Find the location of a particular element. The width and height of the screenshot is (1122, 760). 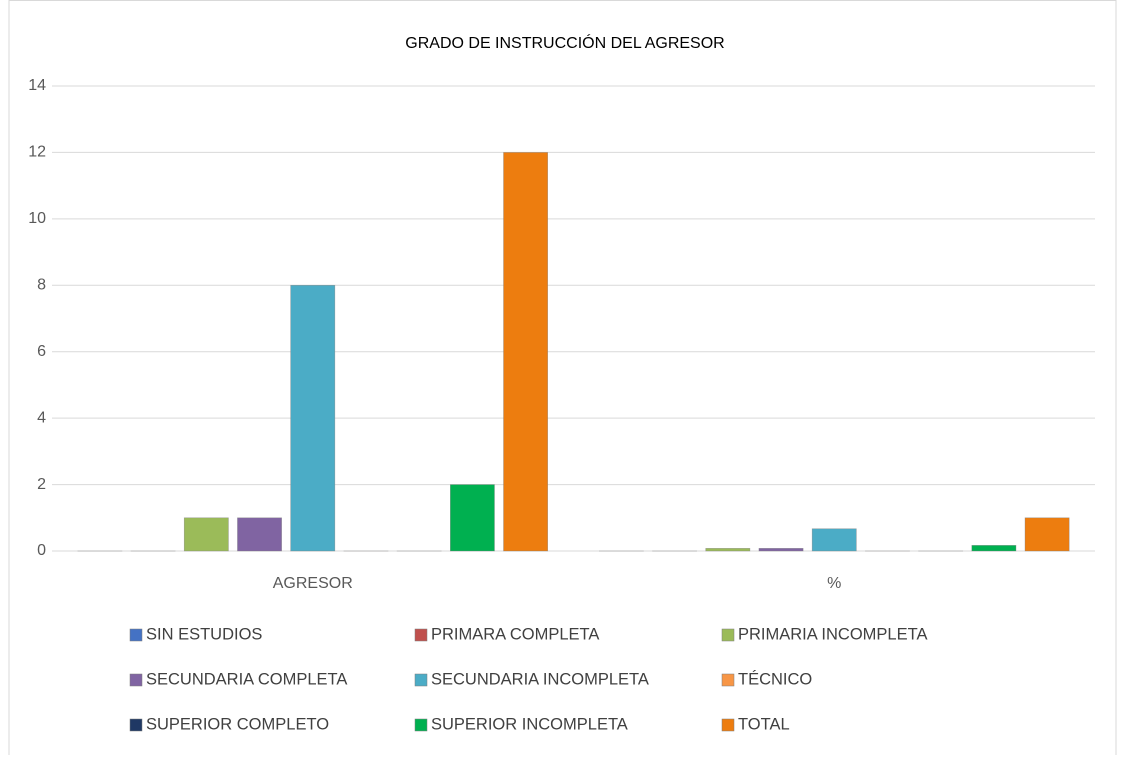

x-tick-label: AGRESOR is located at coordinates (313, 583).